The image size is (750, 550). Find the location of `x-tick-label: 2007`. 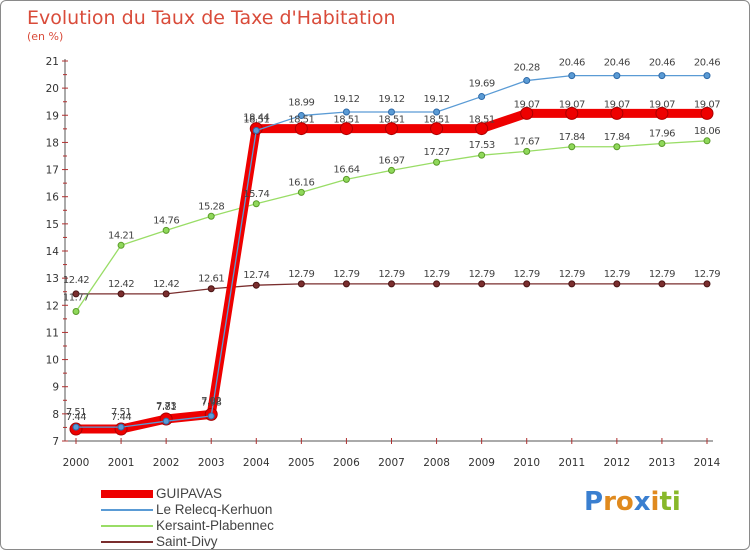

x-tick-label: 2007 is located at coordinates (391, 463).